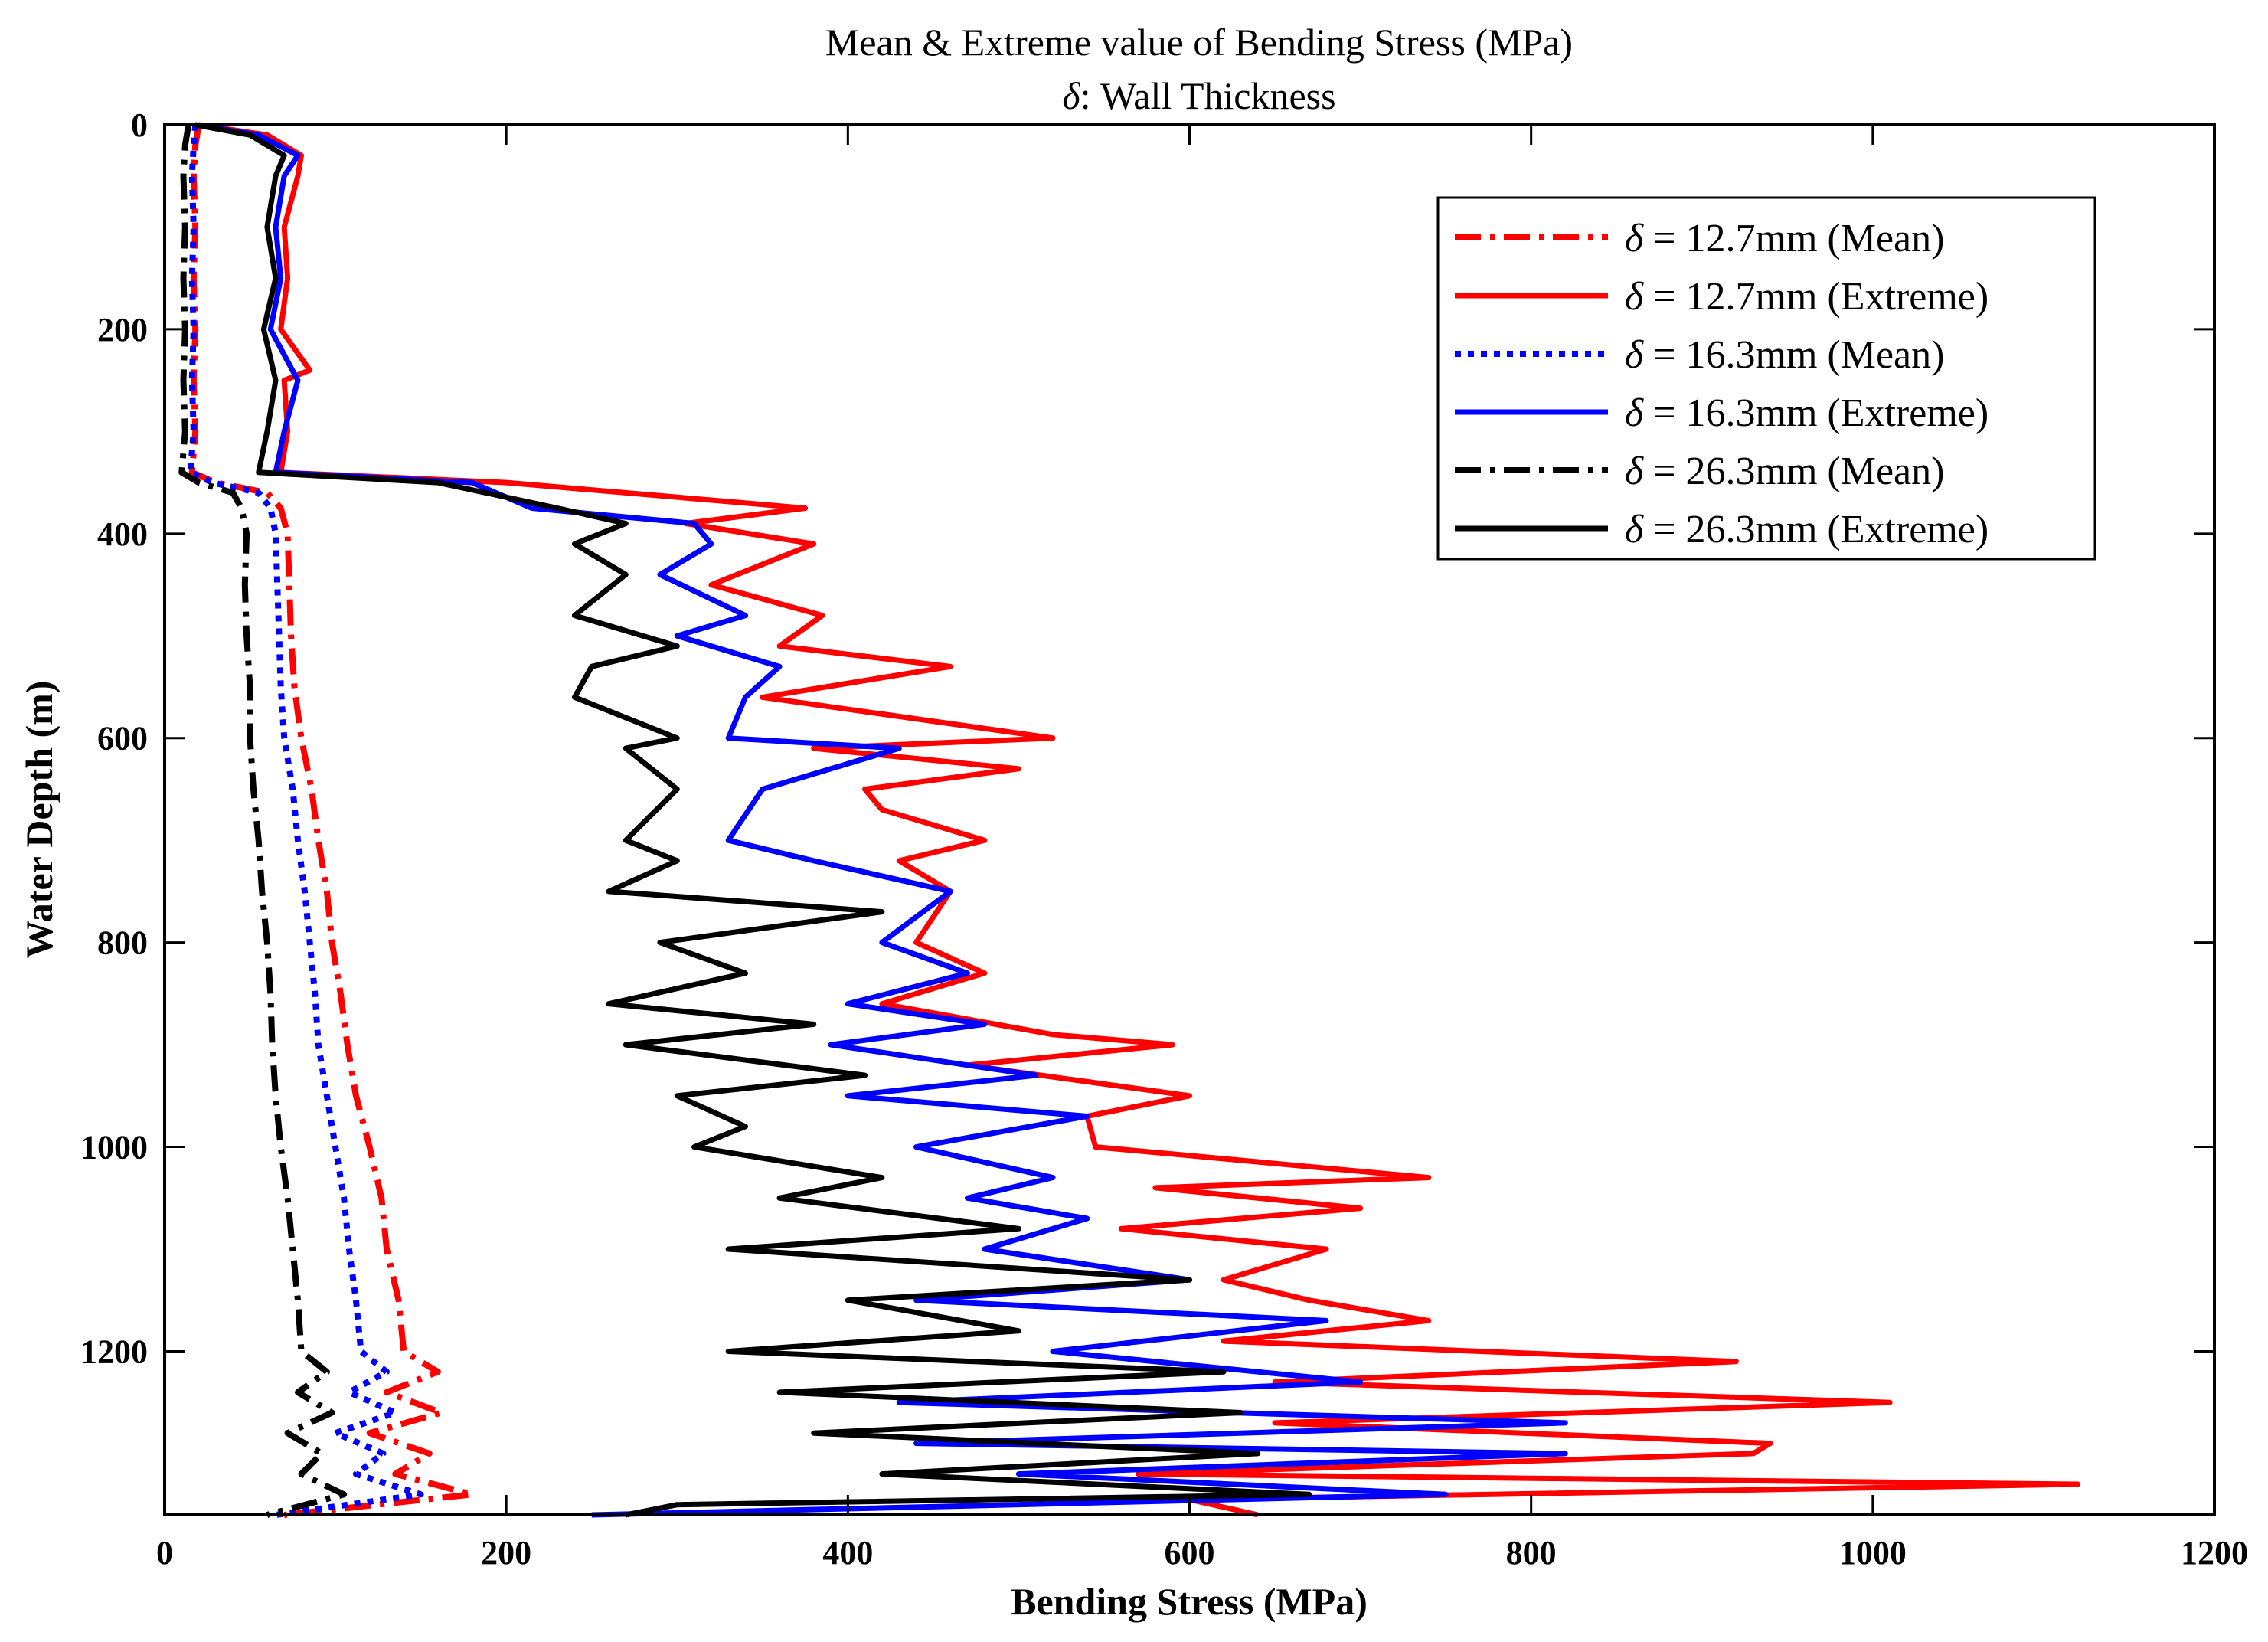  What do you see at coordinates (122, 738) in the screenshot?
I see `y-tick-label: 600` at bounding box center [122, 738].